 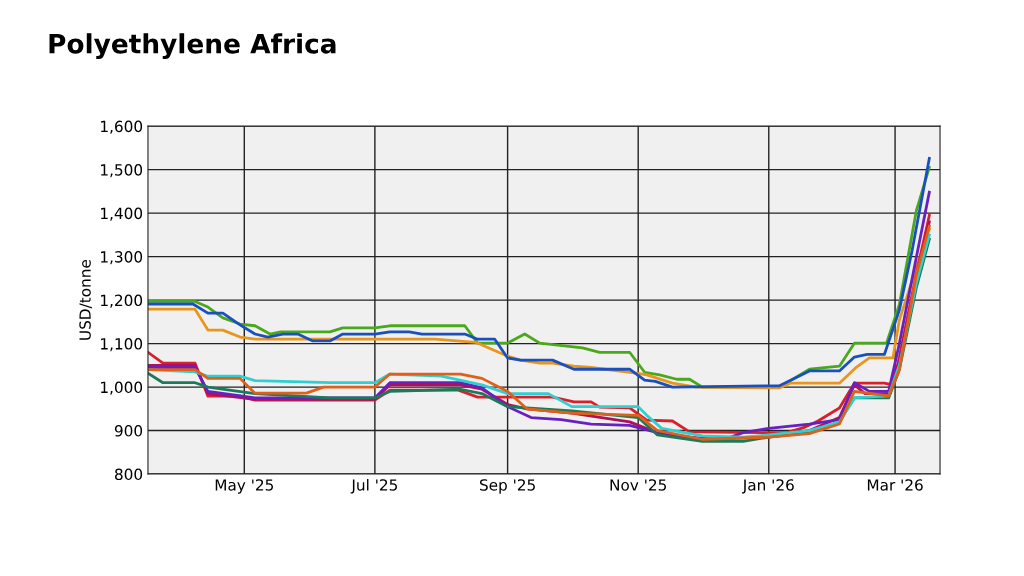 What do you see at coordinates (767, 486) in the screenshot?
I see `x-tick-label: Jan '26` at bounding box center [767, 486].